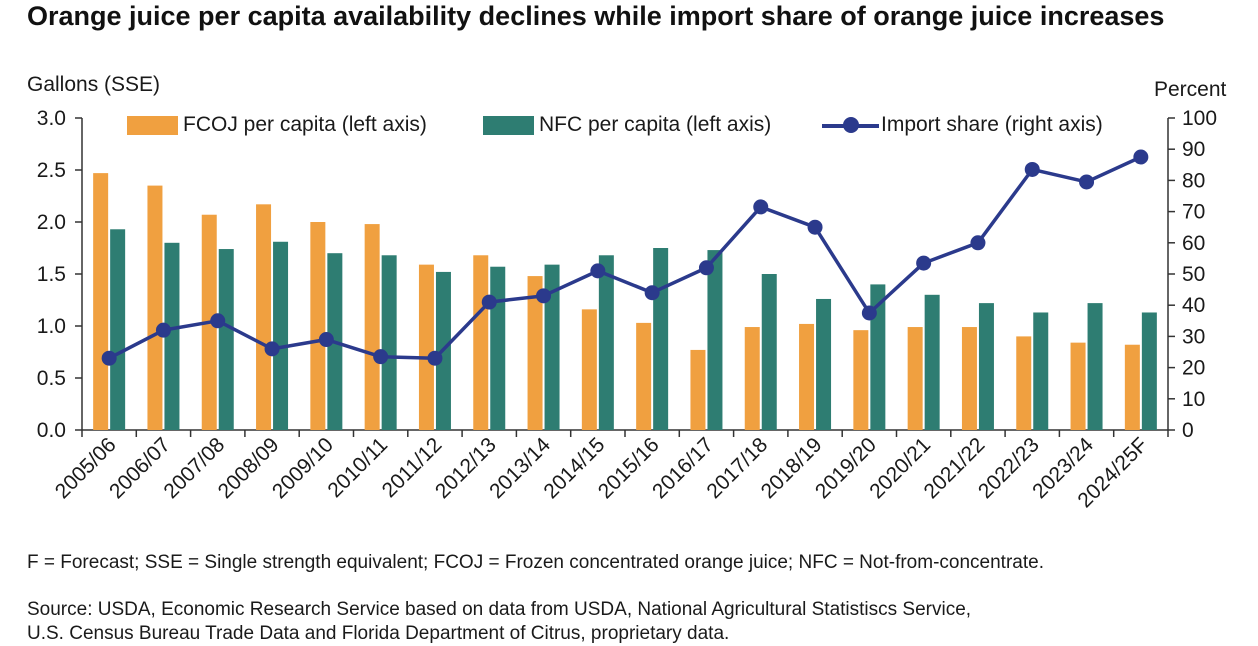 This screenshot has height=646, width=1258. Describe the element at coordinates (305, 124) in the screenshot. I see `legend-label-fcoj: FCOJ per capita (left axis)` at that location.